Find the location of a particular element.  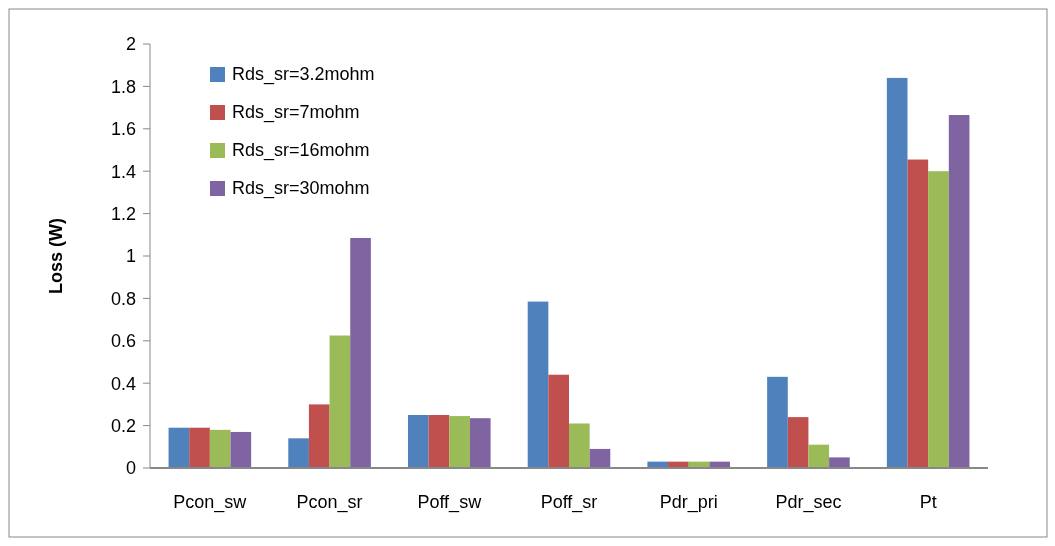

x-tick-label: Pdr_sec is located at coordinates (808, 502).